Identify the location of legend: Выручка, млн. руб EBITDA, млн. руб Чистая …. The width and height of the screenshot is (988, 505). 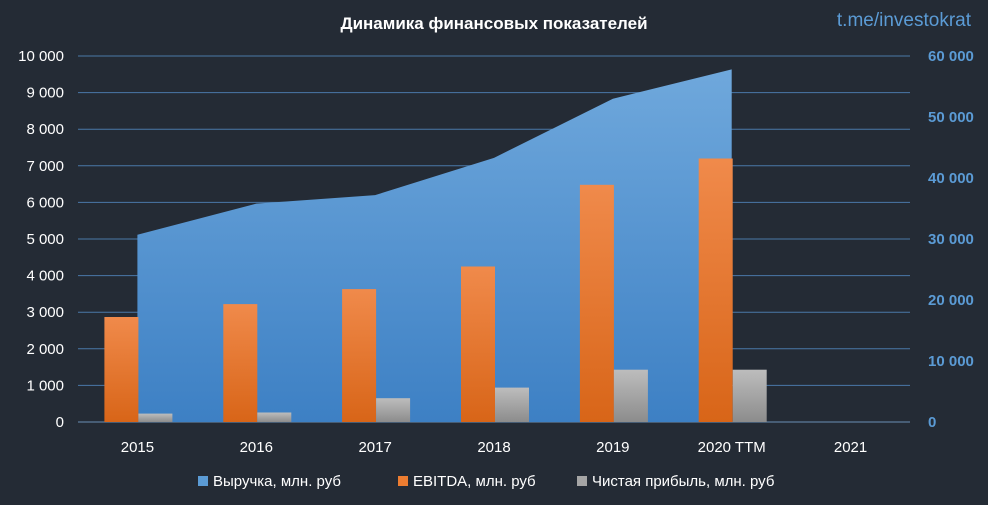
(486, 481).